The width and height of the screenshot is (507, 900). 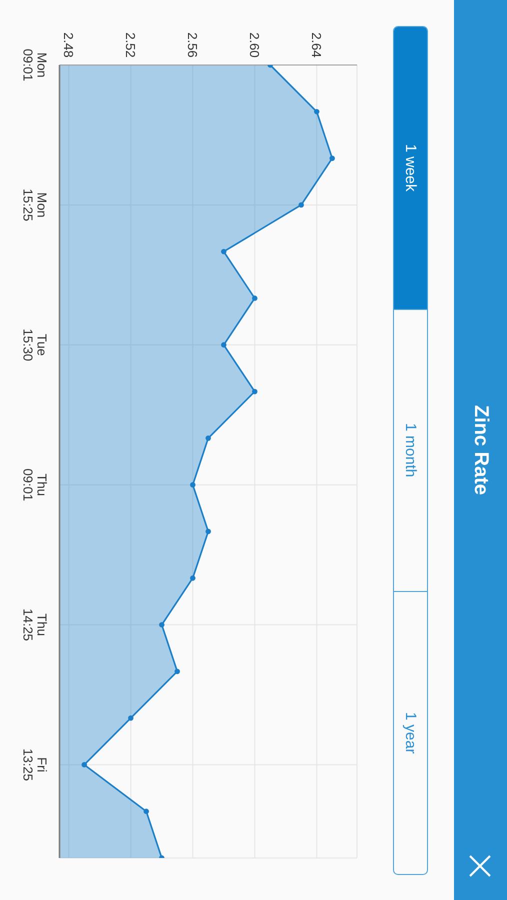 What do you see at coordinates (254, 45) in the screenshot?
I see `x-tick-label: 2.60` at bounding box center [254, 45].